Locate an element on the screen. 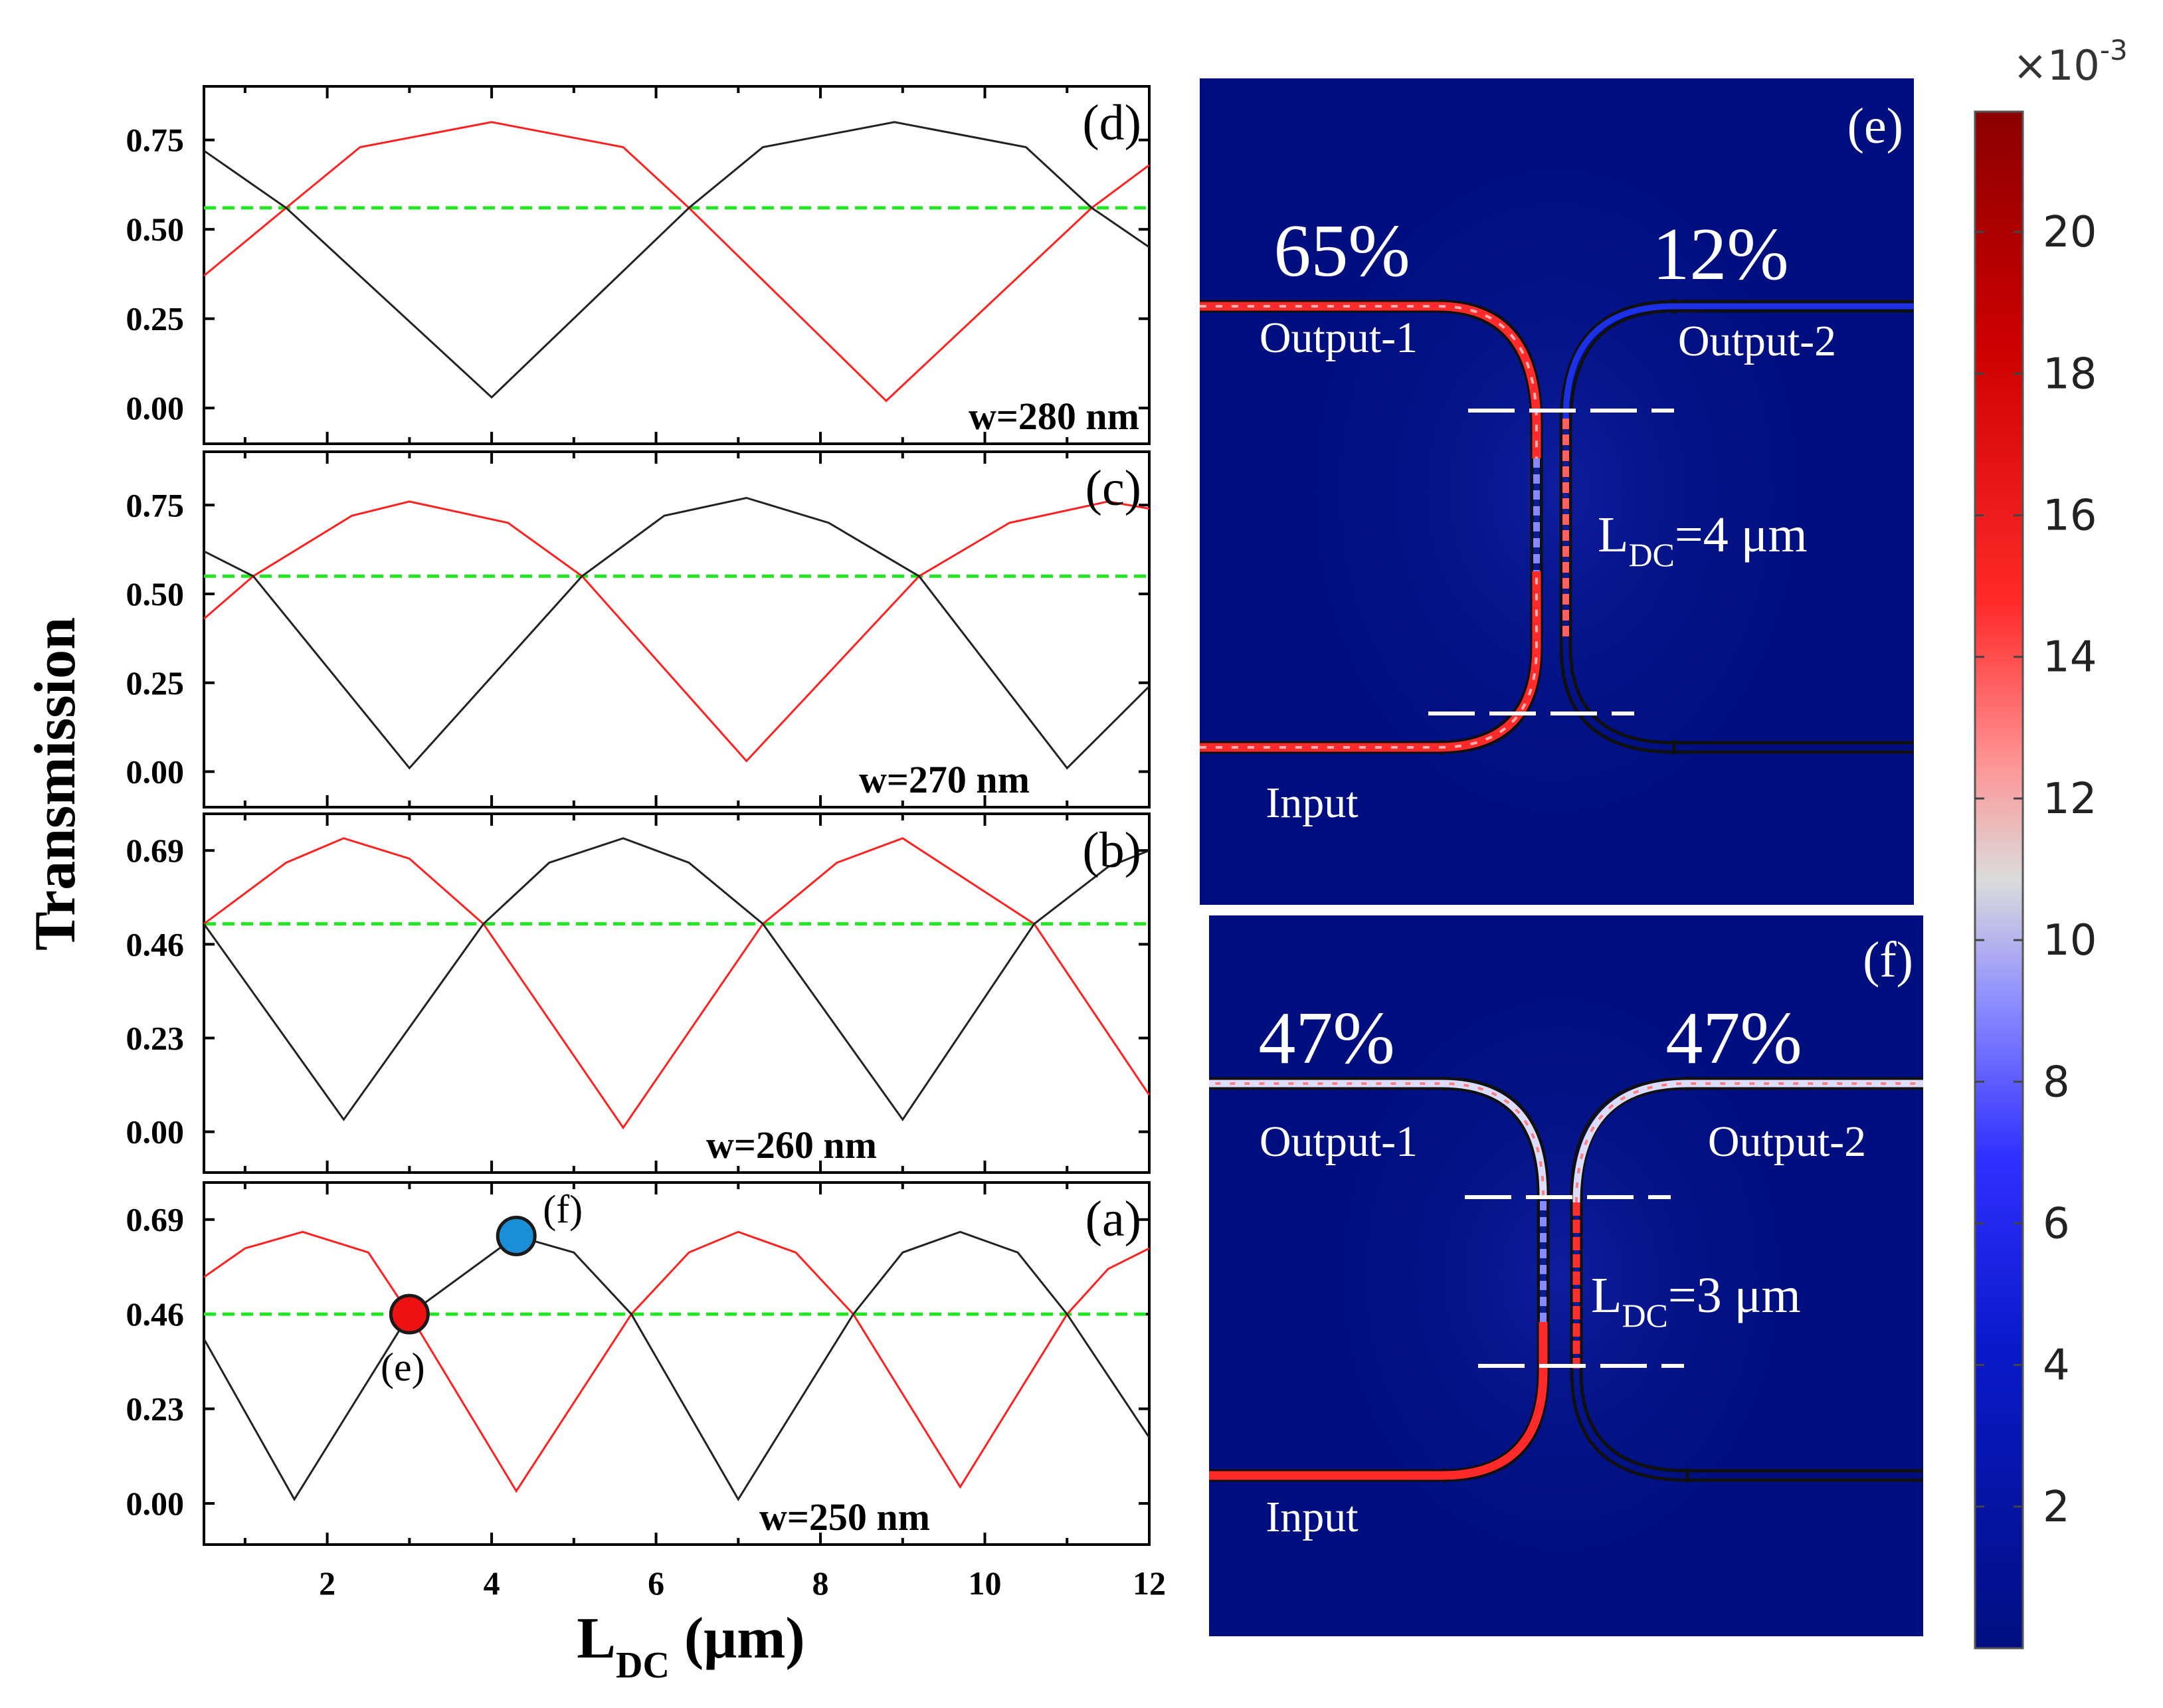  panel-a-ytick-label: 0.69 is located at coordinates (155, 1220).